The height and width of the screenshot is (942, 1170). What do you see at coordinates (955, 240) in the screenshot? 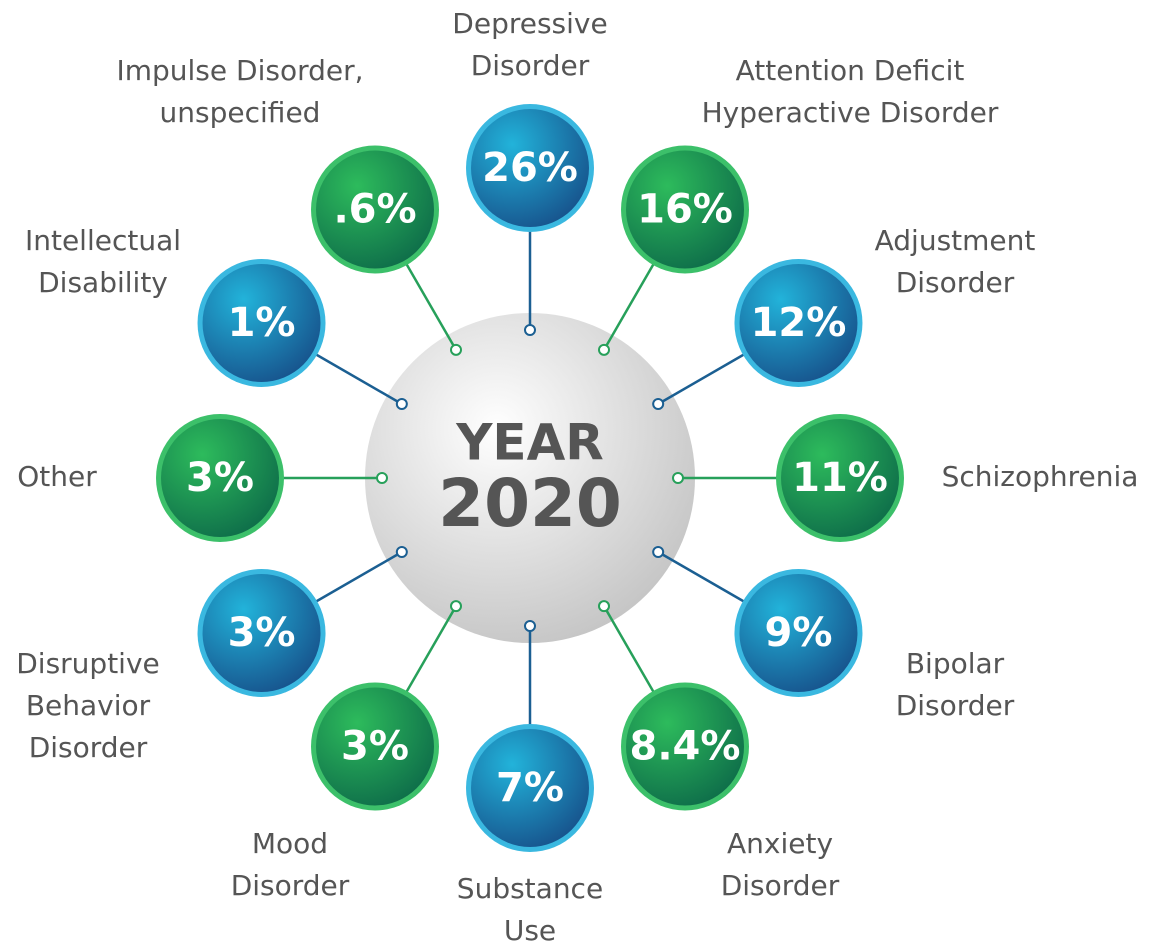
I see `label: Adjustment` at bounding box center [955, 240].